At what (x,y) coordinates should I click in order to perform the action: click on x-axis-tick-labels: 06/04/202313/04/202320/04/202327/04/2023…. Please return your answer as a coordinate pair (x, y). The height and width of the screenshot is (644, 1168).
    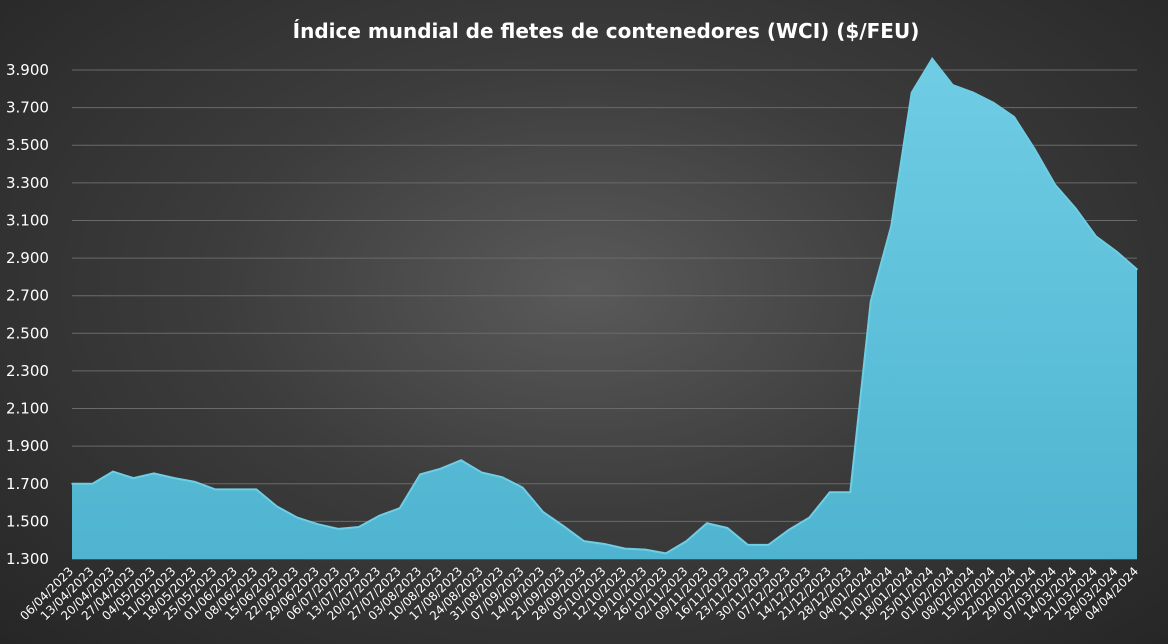
    Looking at the image, I should click on (579, 593).